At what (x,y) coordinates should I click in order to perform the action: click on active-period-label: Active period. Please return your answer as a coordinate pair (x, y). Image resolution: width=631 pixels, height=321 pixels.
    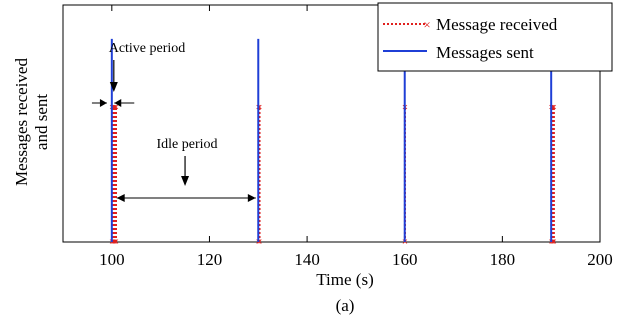
    Looking at the image, I should click on (147, 48).